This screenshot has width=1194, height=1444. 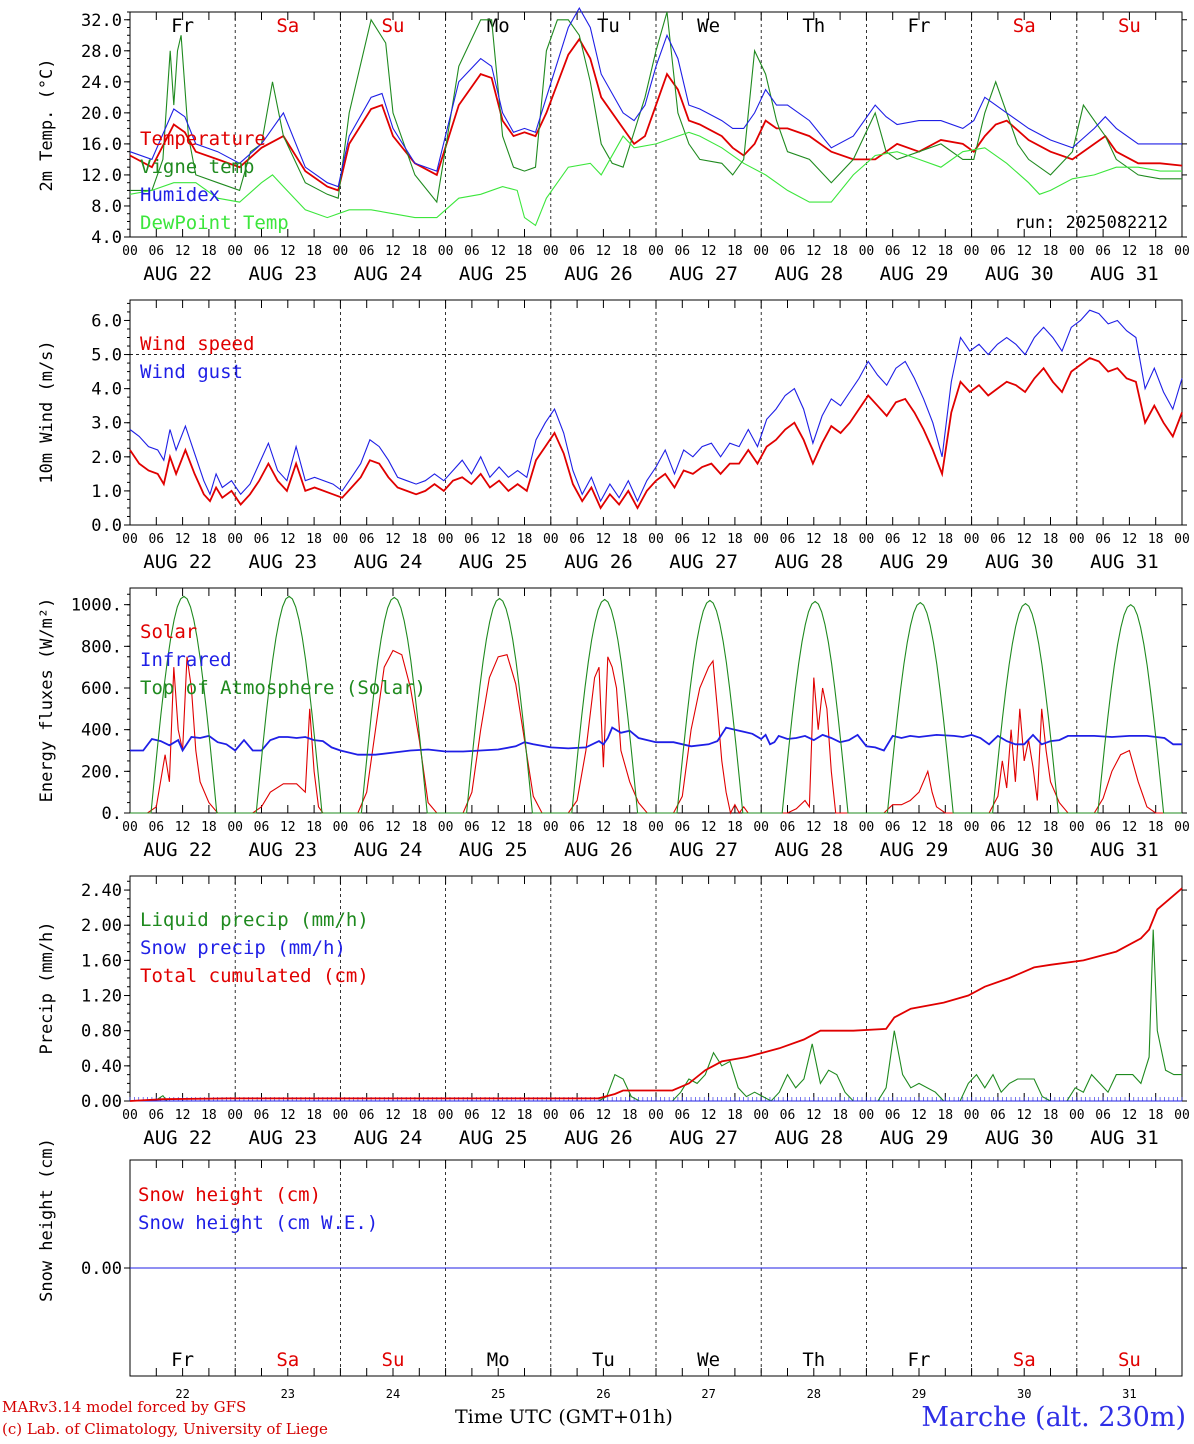 What do you see at coordinates (919, 26) in the screenshot?
I see `weekday-label: Fr` at bounding box center [919, 26].